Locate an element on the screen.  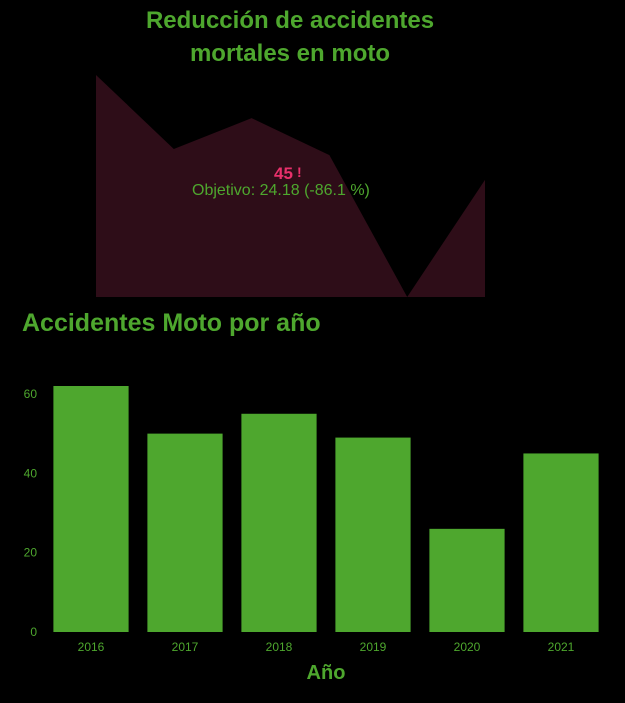
kpi-value: 45 is located at coordinates (283, 173).